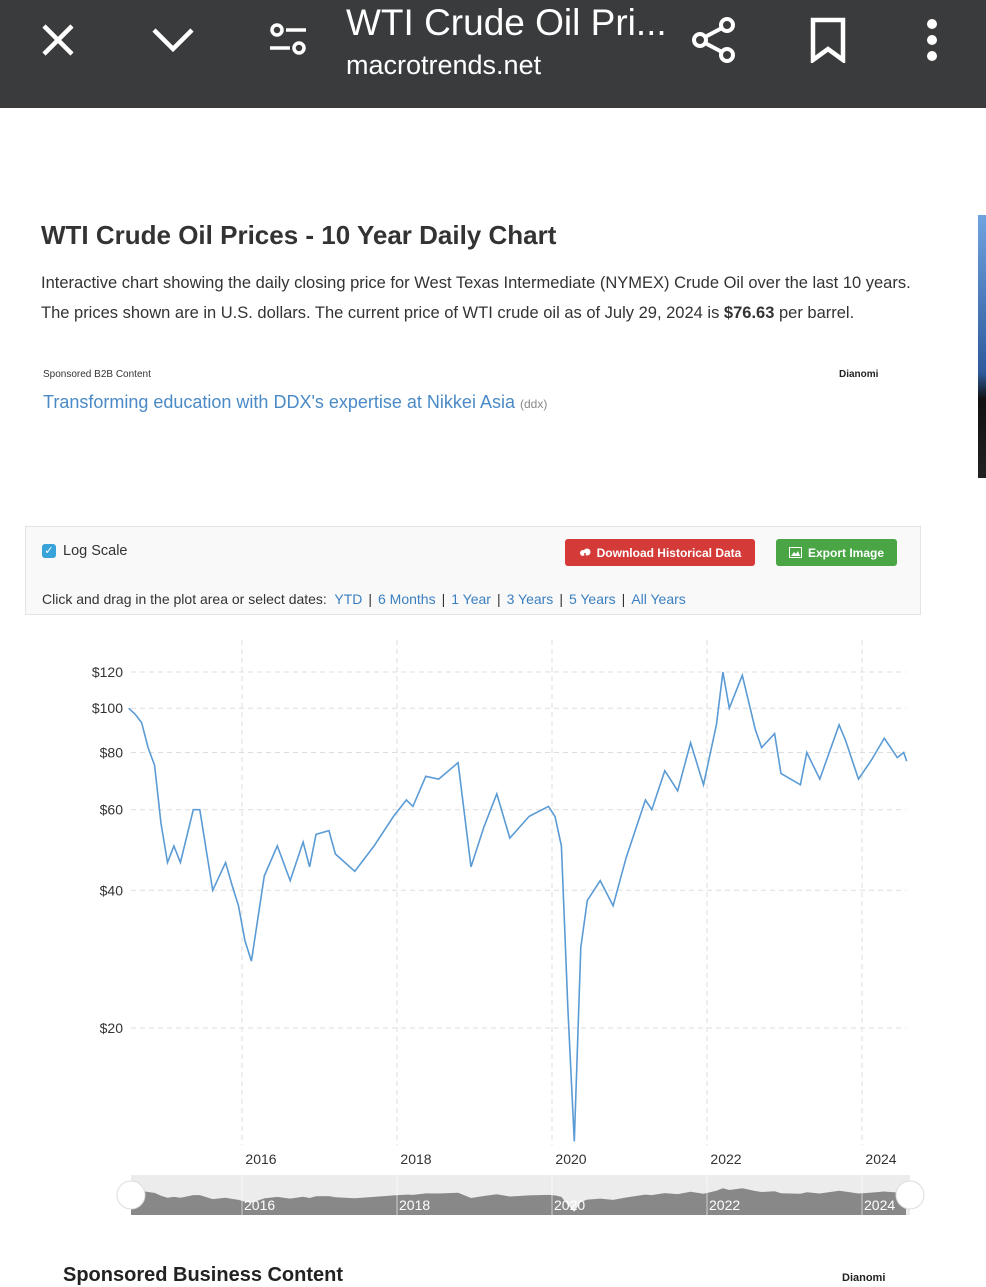 The width and height of the screenshot is (986, 1287). What do you see at coordinates (95, 551) in the screenshot?
I see `log-scale-label: Log Scale` at bounding box center [95, 551].